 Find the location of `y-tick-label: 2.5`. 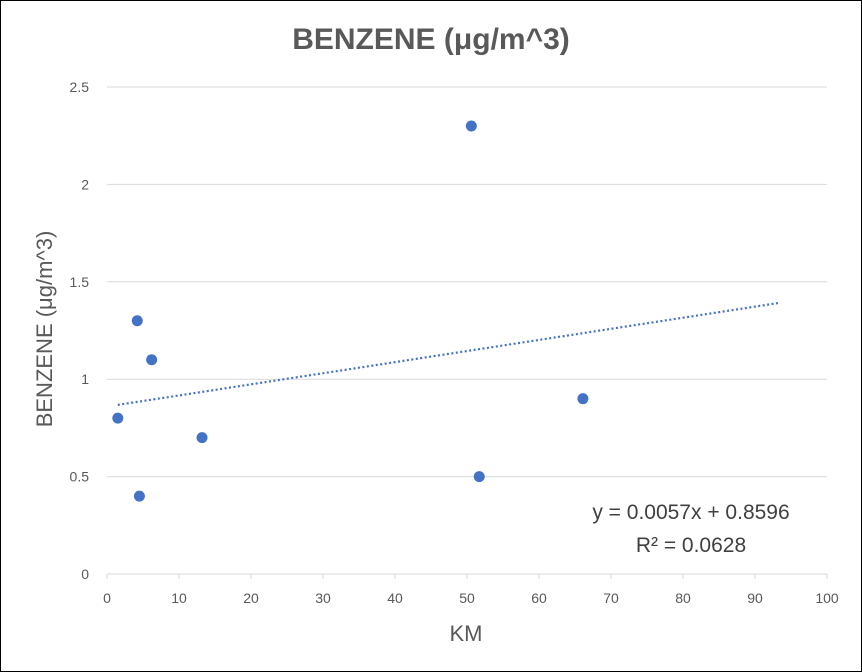

y-tick-label: 2.5 is located at coordinates (80, 87).